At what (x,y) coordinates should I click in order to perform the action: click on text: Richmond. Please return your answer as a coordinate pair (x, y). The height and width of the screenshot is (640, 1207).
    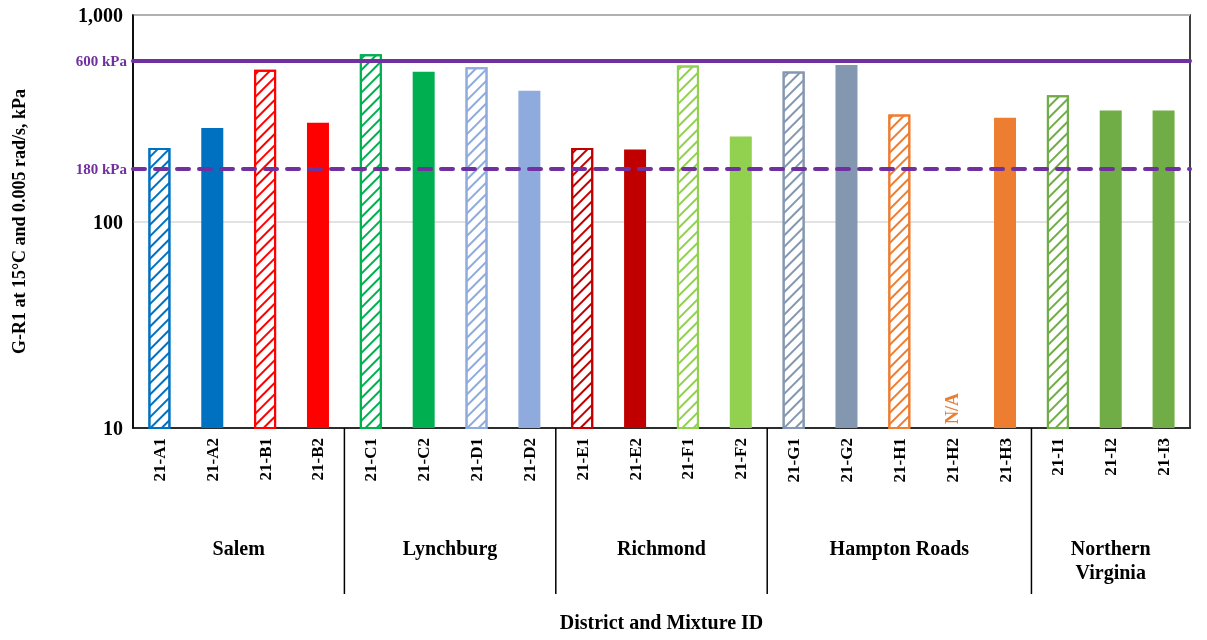
    Looking at the image, I should click on (661, 548).